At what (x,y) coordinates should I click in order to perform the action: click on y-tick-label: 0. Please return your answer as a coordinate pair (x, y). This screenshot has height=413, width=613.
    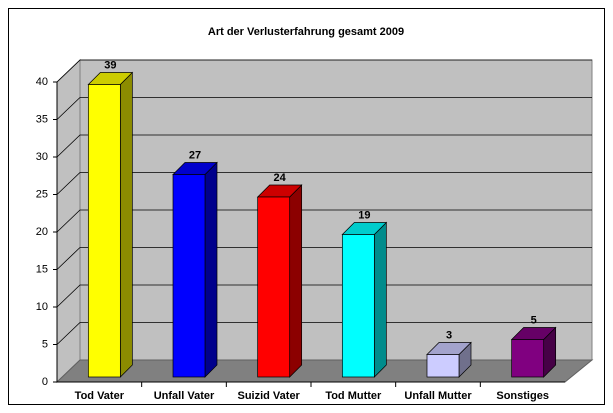
    Looking at the image, I should click on (45, 382).